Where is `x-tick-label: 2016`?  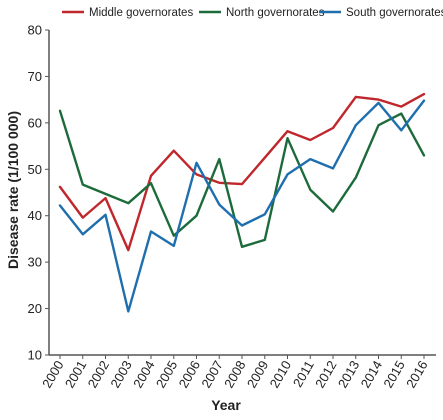 x-tick-label: 2016 is located at coordinates (416, 374).